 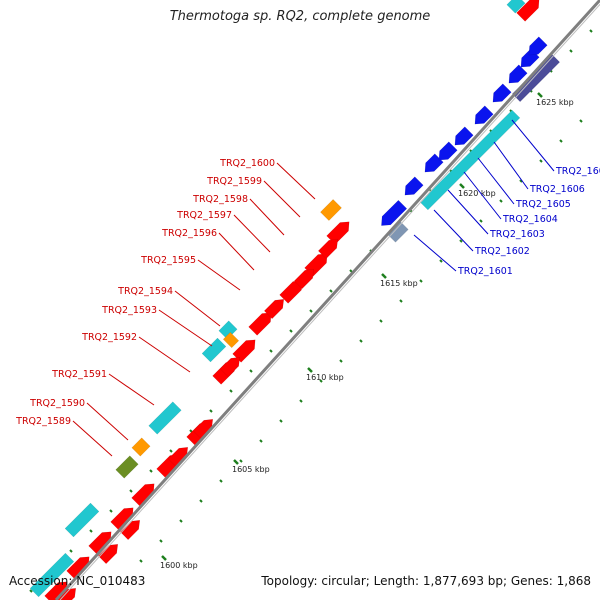 What do you see at coordinates (502, 251) in the screenshot?
I see `gene-label-right-5: TRQ2_1602` at bounding box center [502, 251].